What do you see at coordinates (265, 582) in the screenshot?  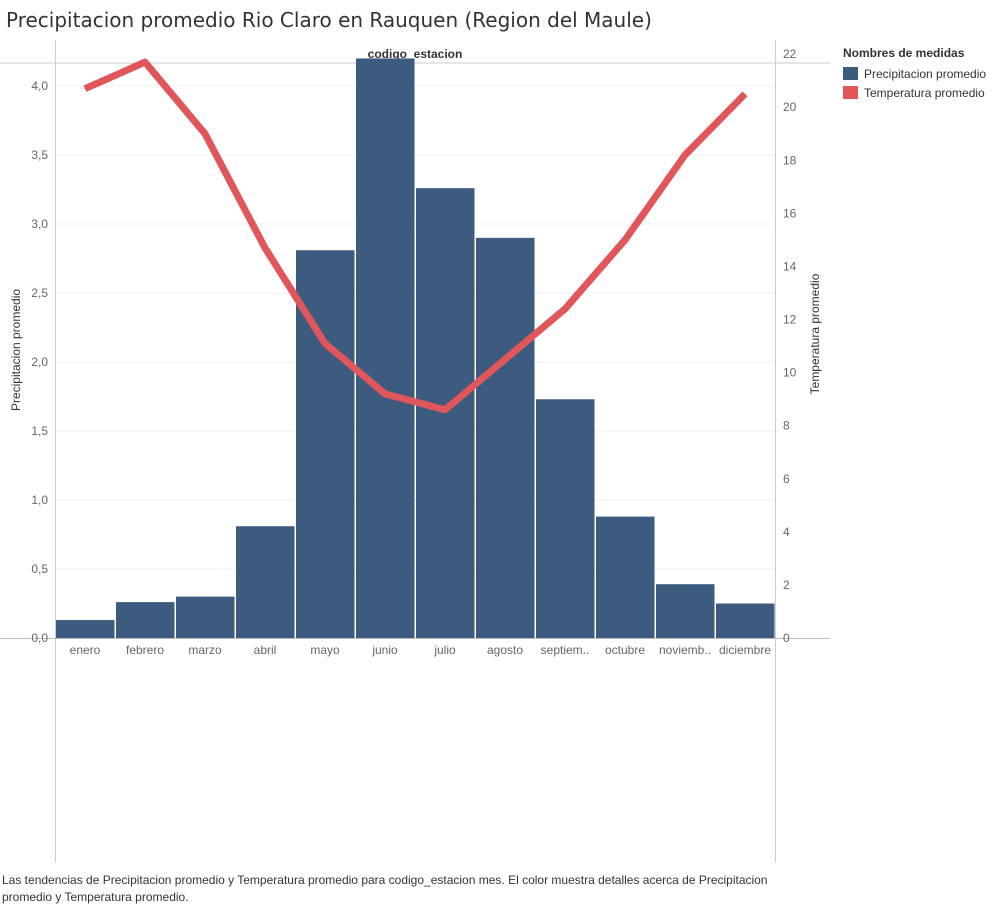 I see `bar-abril` at bounding box center [265, 582].